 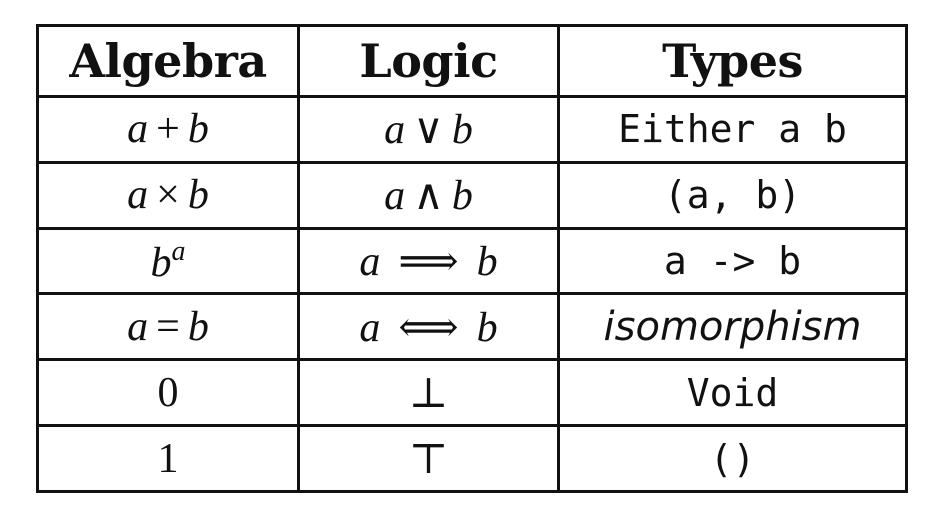 I want to click on logic-cell: ⊤, so click(x=428, y=458).